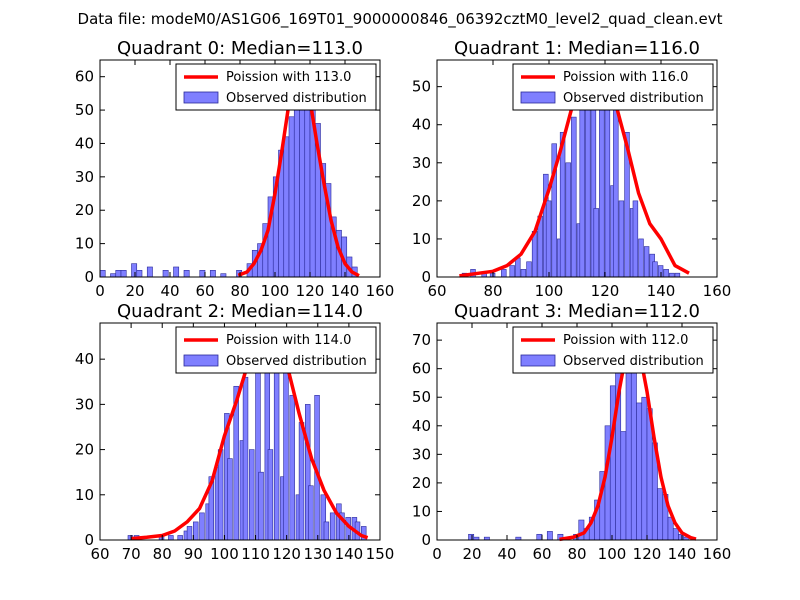 The image size is (800, 600). I want to click on y-axis: 0 10 20 30 40 50, so click(564, 182).